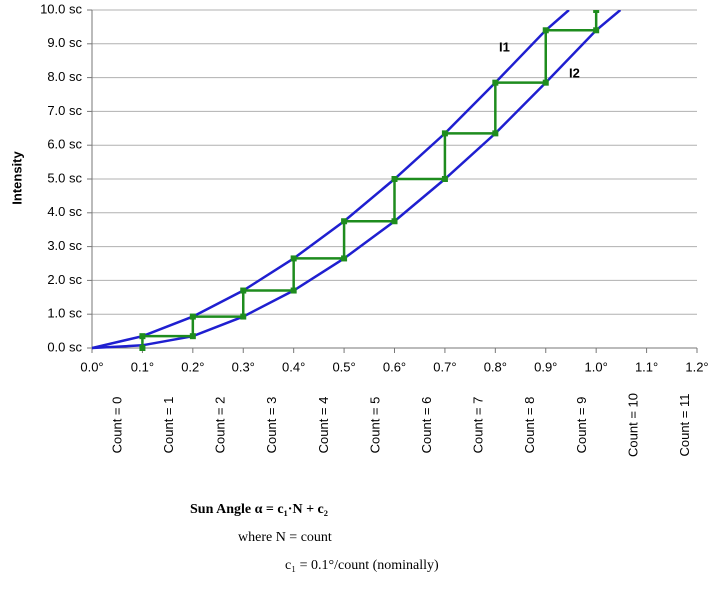 The width and height of the screenshot is (717, 590). I want to click on y-tick-label: 10.0 sc, so click(61, 8).